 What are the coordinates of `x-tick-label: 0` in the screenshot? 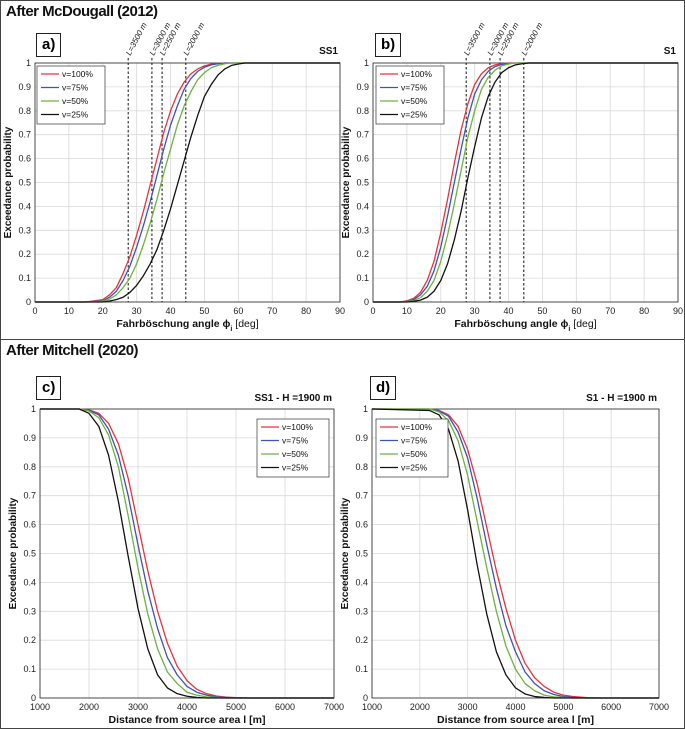 It's located at (372, 311).